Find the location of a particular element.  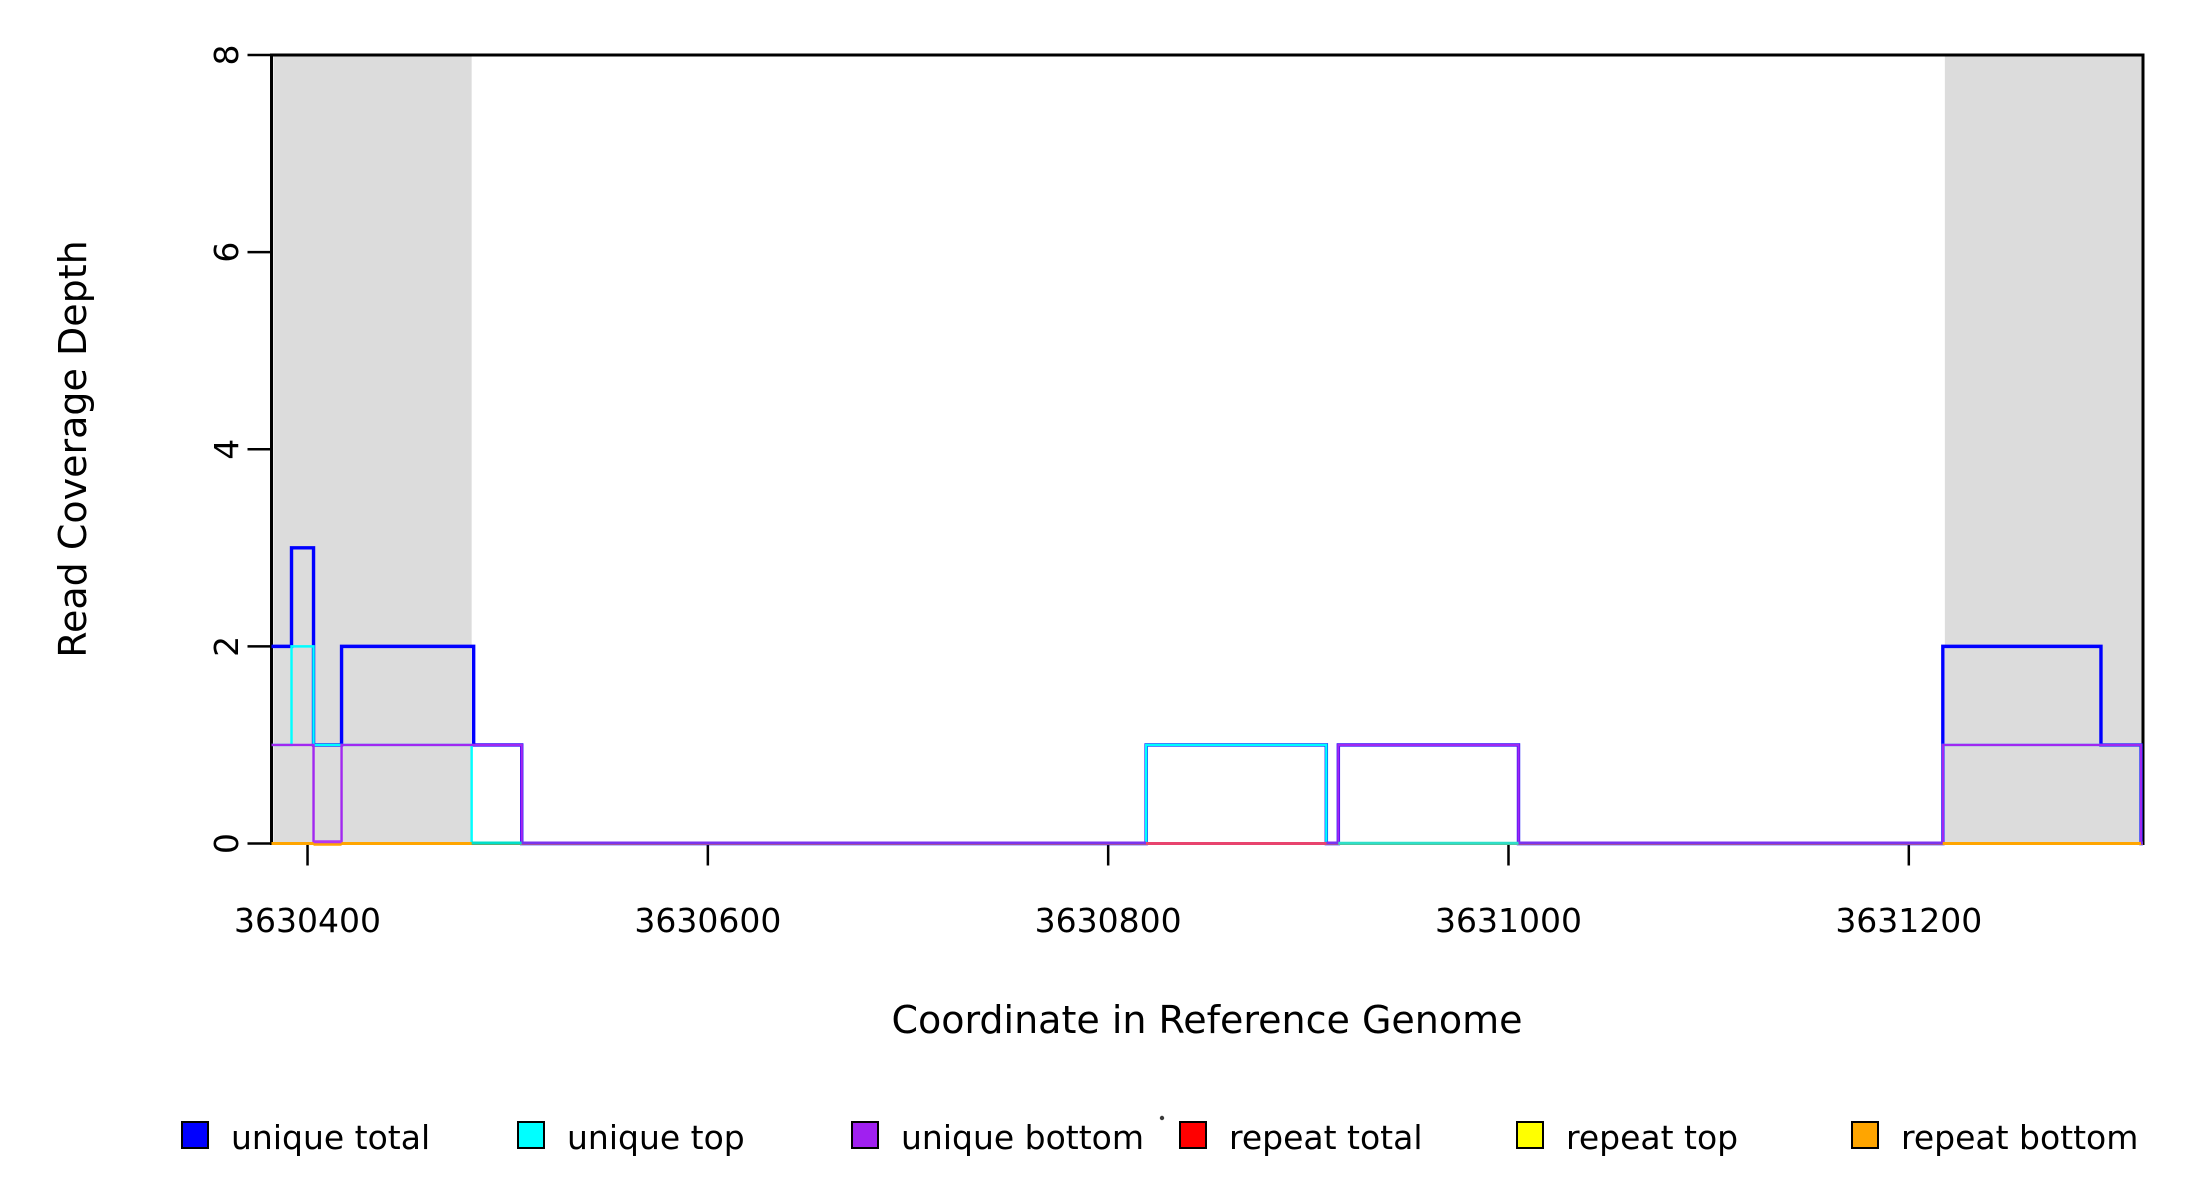

legend-item: unique total is located at coordinates (305, 1137).